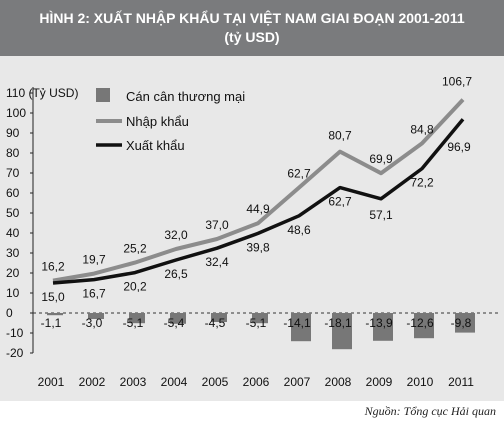 The image size is (504, 426). I want to click on import-value-label: 80,7, so click(340, 136).